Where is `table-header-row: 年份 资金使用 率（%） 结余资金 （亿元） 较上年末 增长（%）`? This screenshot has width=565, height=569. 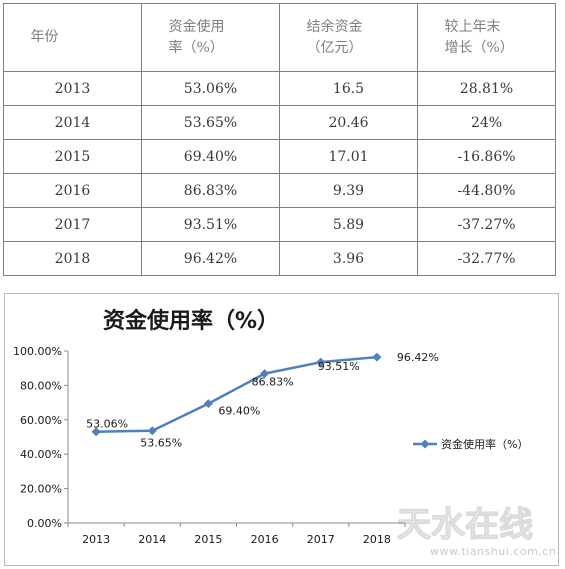 table-header-row: 年份 资金使用 率（%） 结余资金 （亿元） 较上年末 增长（%） is located at coordinates (279, 37).